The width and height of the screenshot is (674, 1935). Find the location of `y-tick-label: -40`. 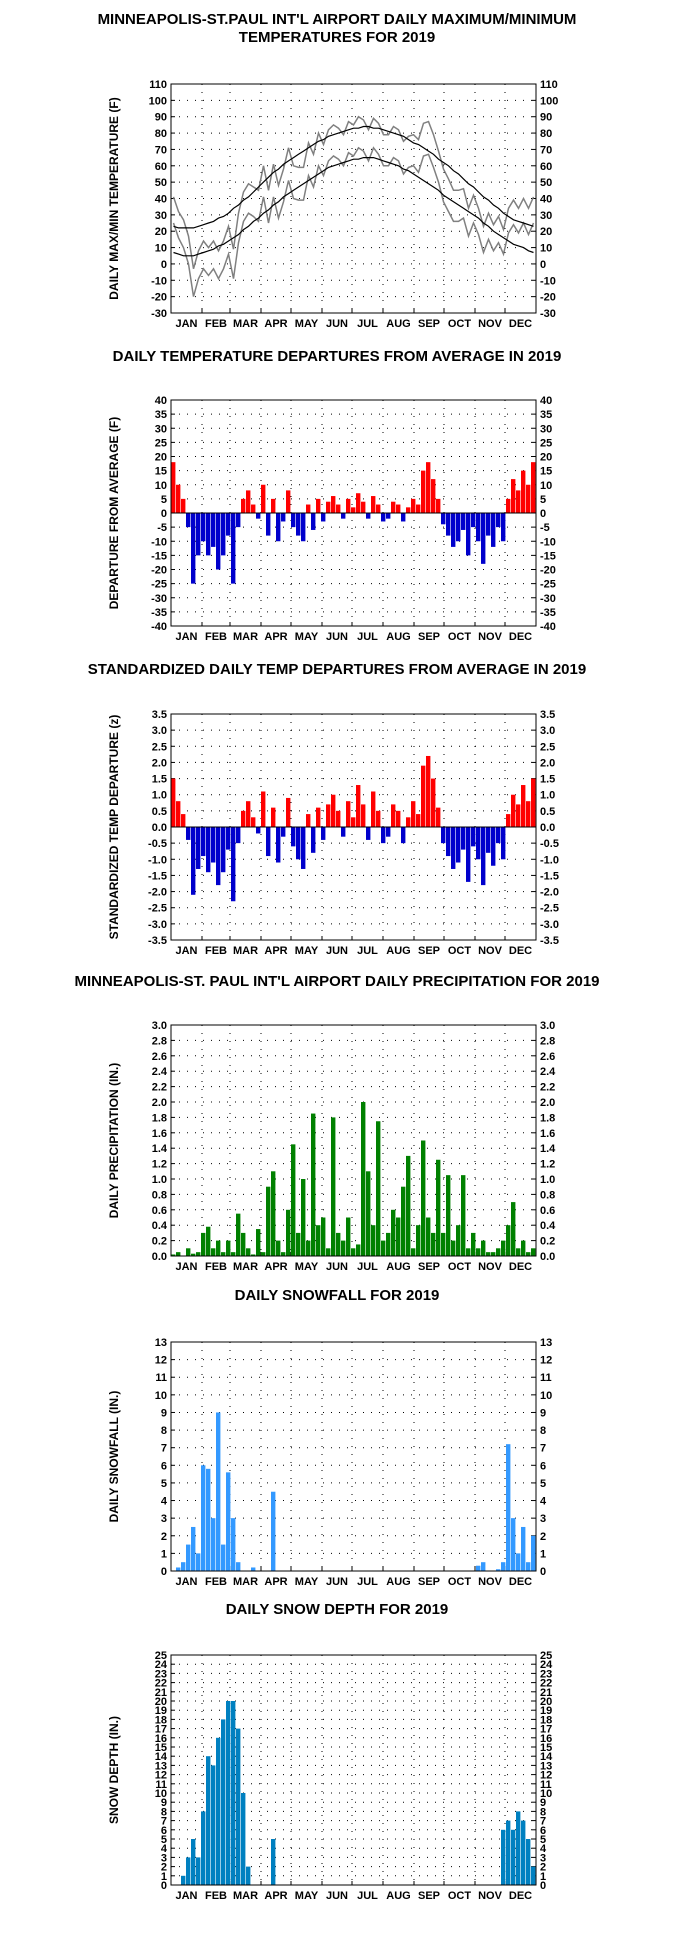

y-tick-label: -40 is located at coordinates (548, 627).